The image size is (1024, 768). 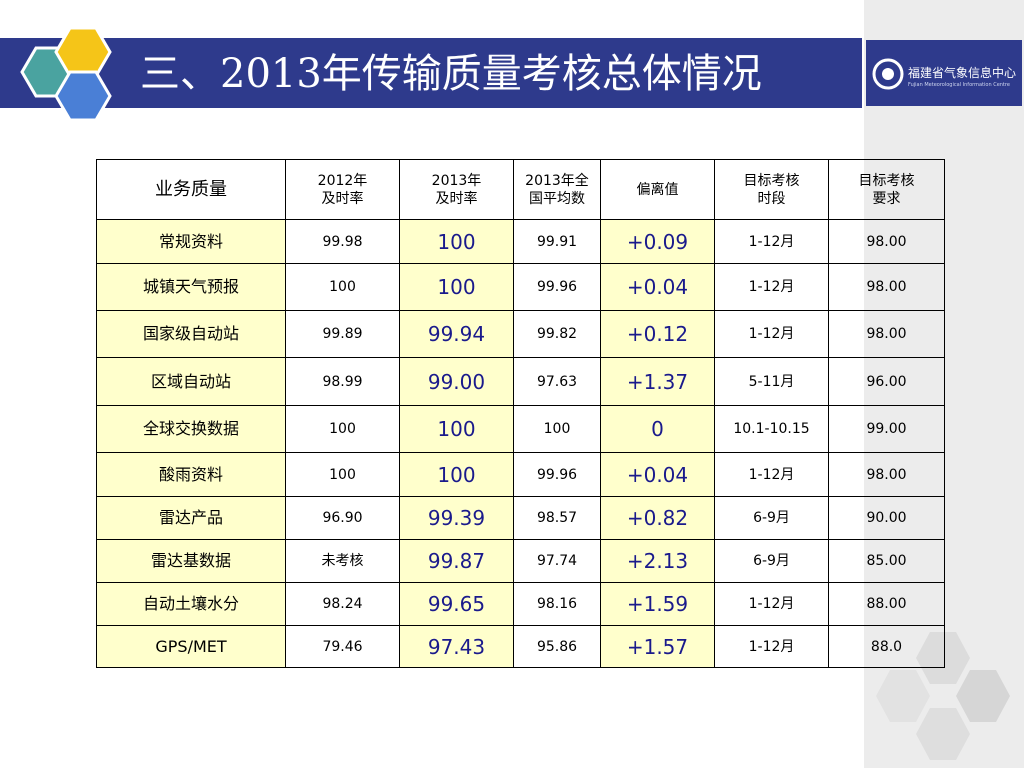 What do you see at coordinates (657, 604) in the screenshot?
I see `cell: +1.59` at bounding box center [657, 604].